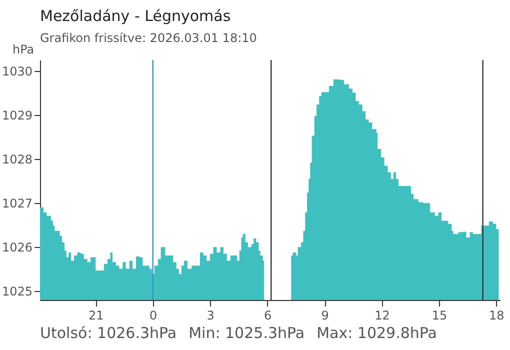 The image size is (510, 350). I want to click on chart-title: Mezőladány - Légnyomás, so click(136, 16).